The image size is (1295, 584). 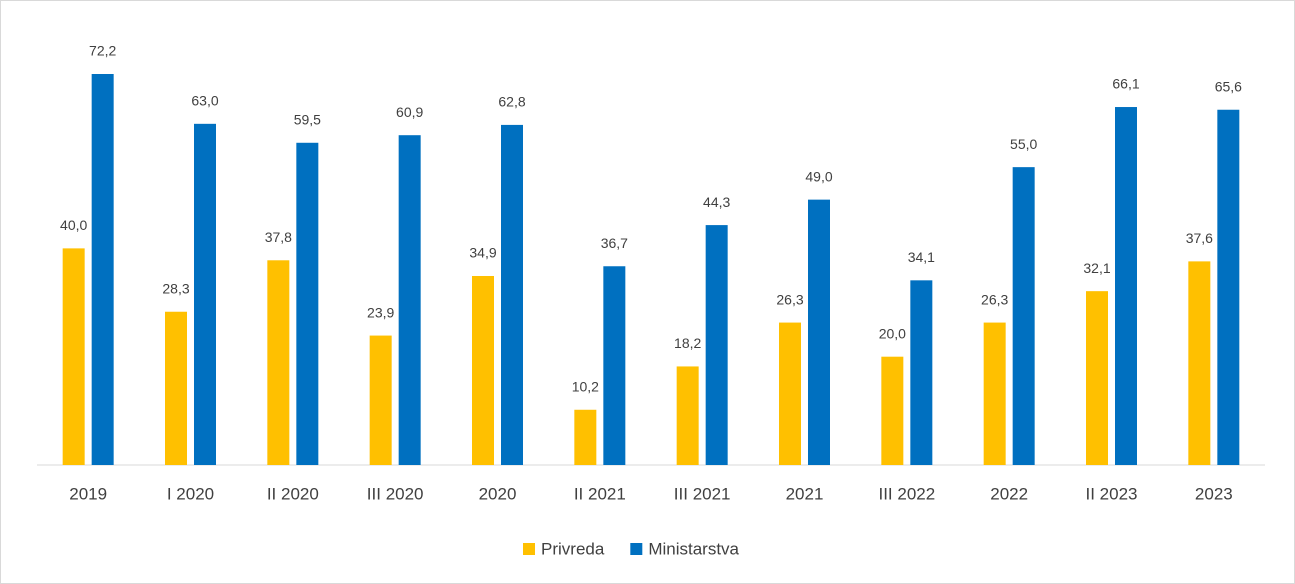 I want to click on data-label: 62,8, so click(x=511, y=102).